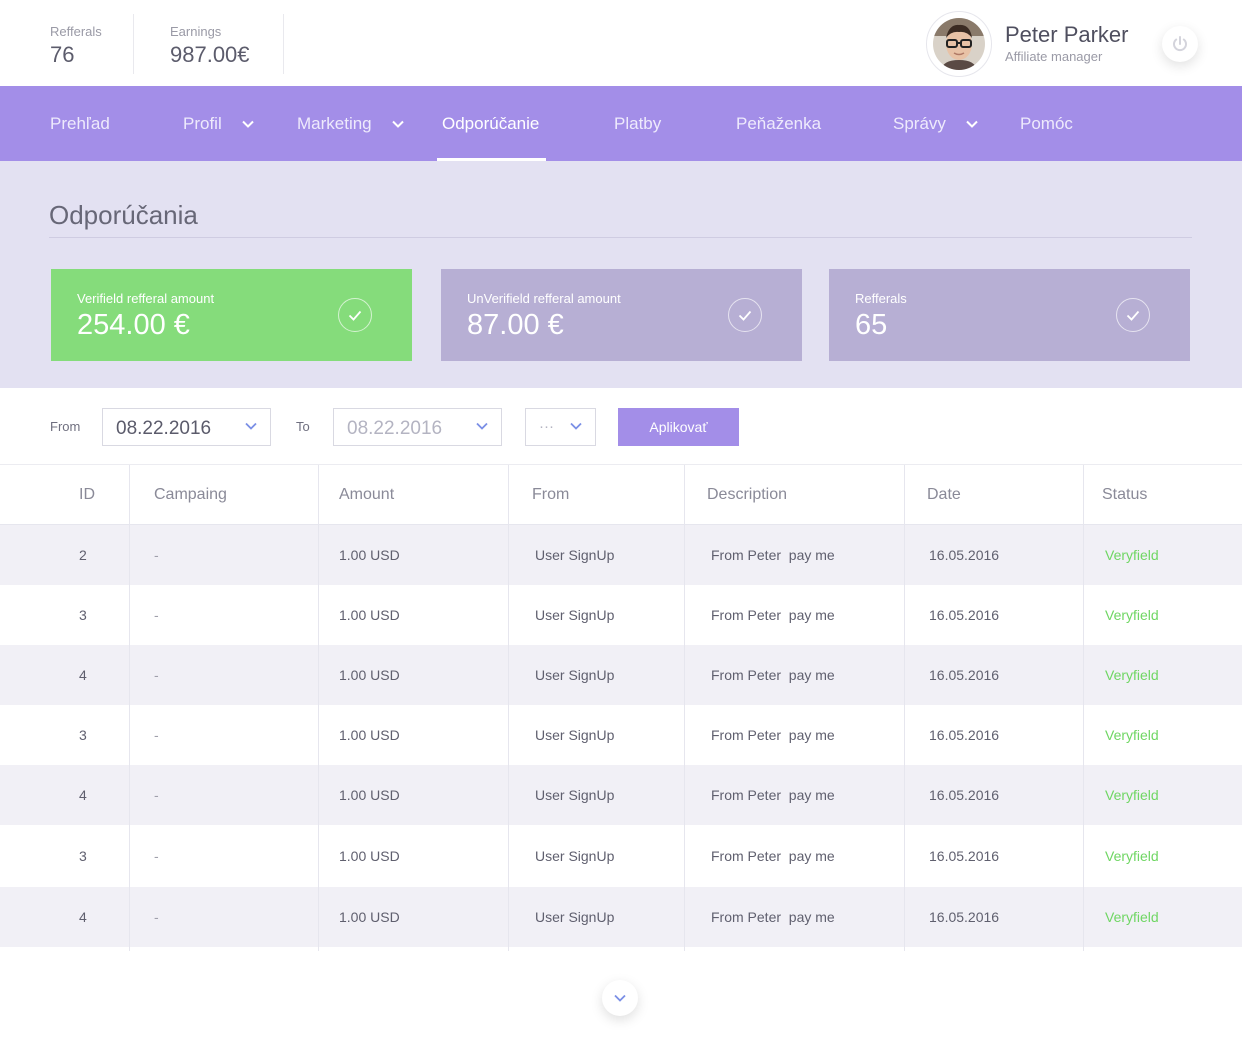 This screenshot has height=1043, width=1242. Describe the element at coordinates (218, 123) in the screenshot. I see `nav-item-profil: Profil` at that location.